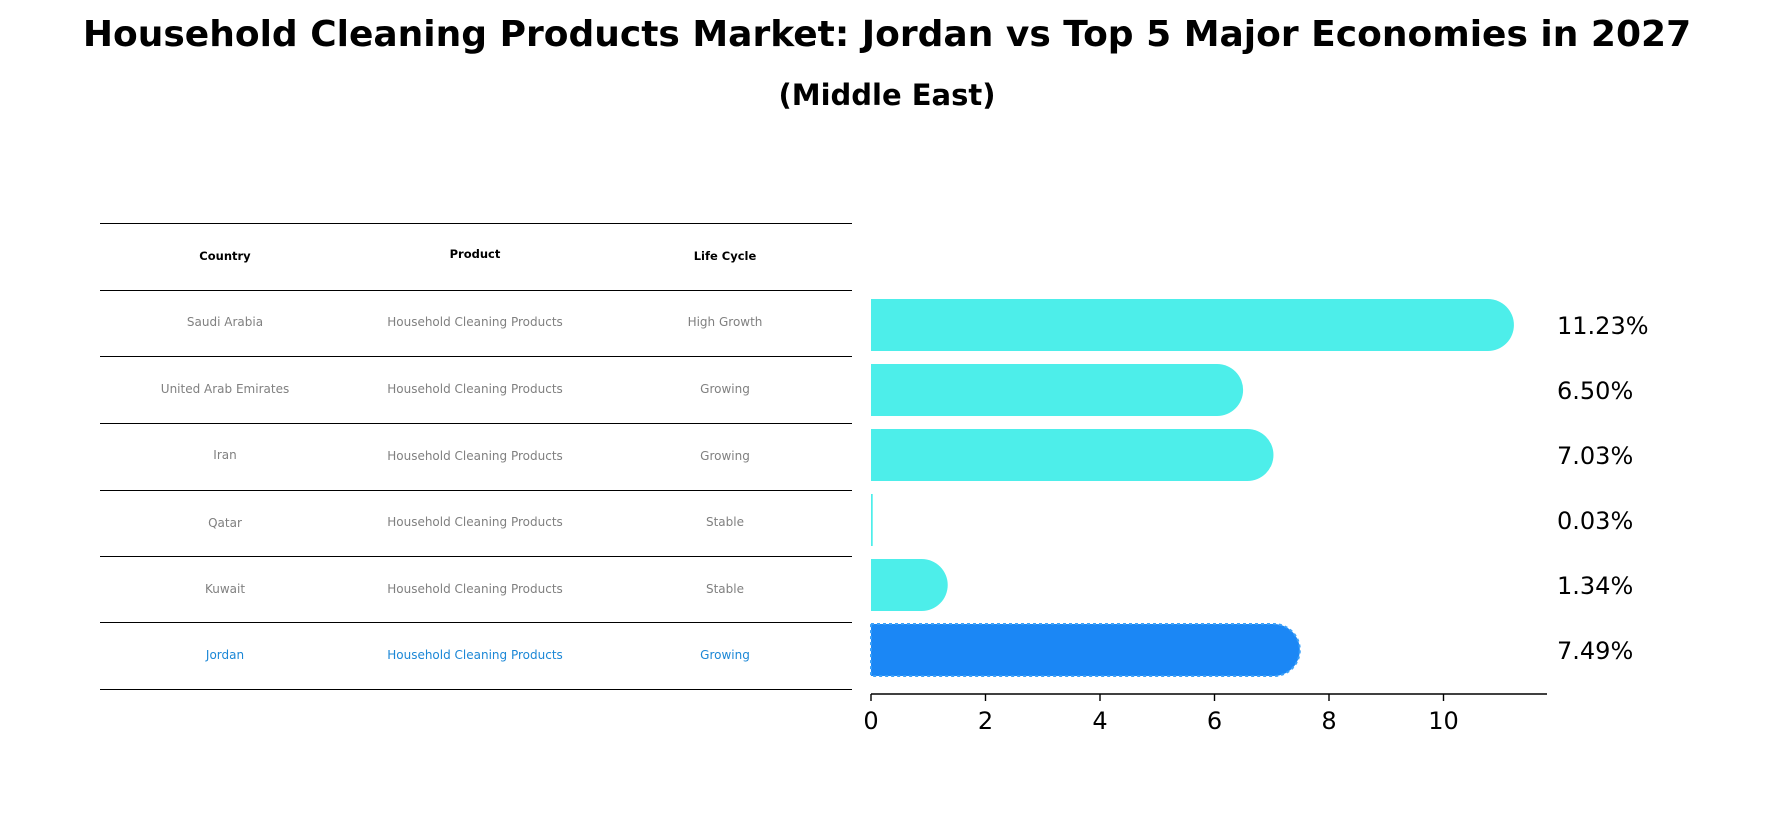 Image resolution: width=1774 pixels, height=823 pixels. What do you see at coordinates (1214, 721) in the screenshot?
I see `x-tick-label: 6` at bounding box center [1214, 721].